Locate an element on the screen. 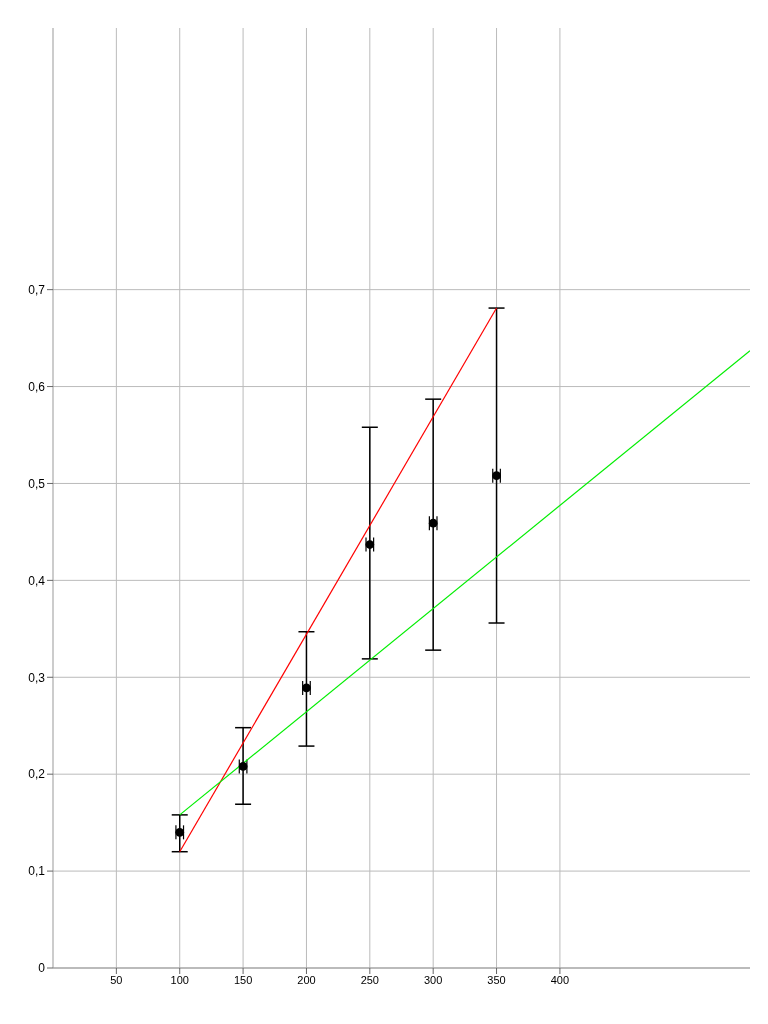  y-tick-label: 0,7 is located at coordinates (37, 289).